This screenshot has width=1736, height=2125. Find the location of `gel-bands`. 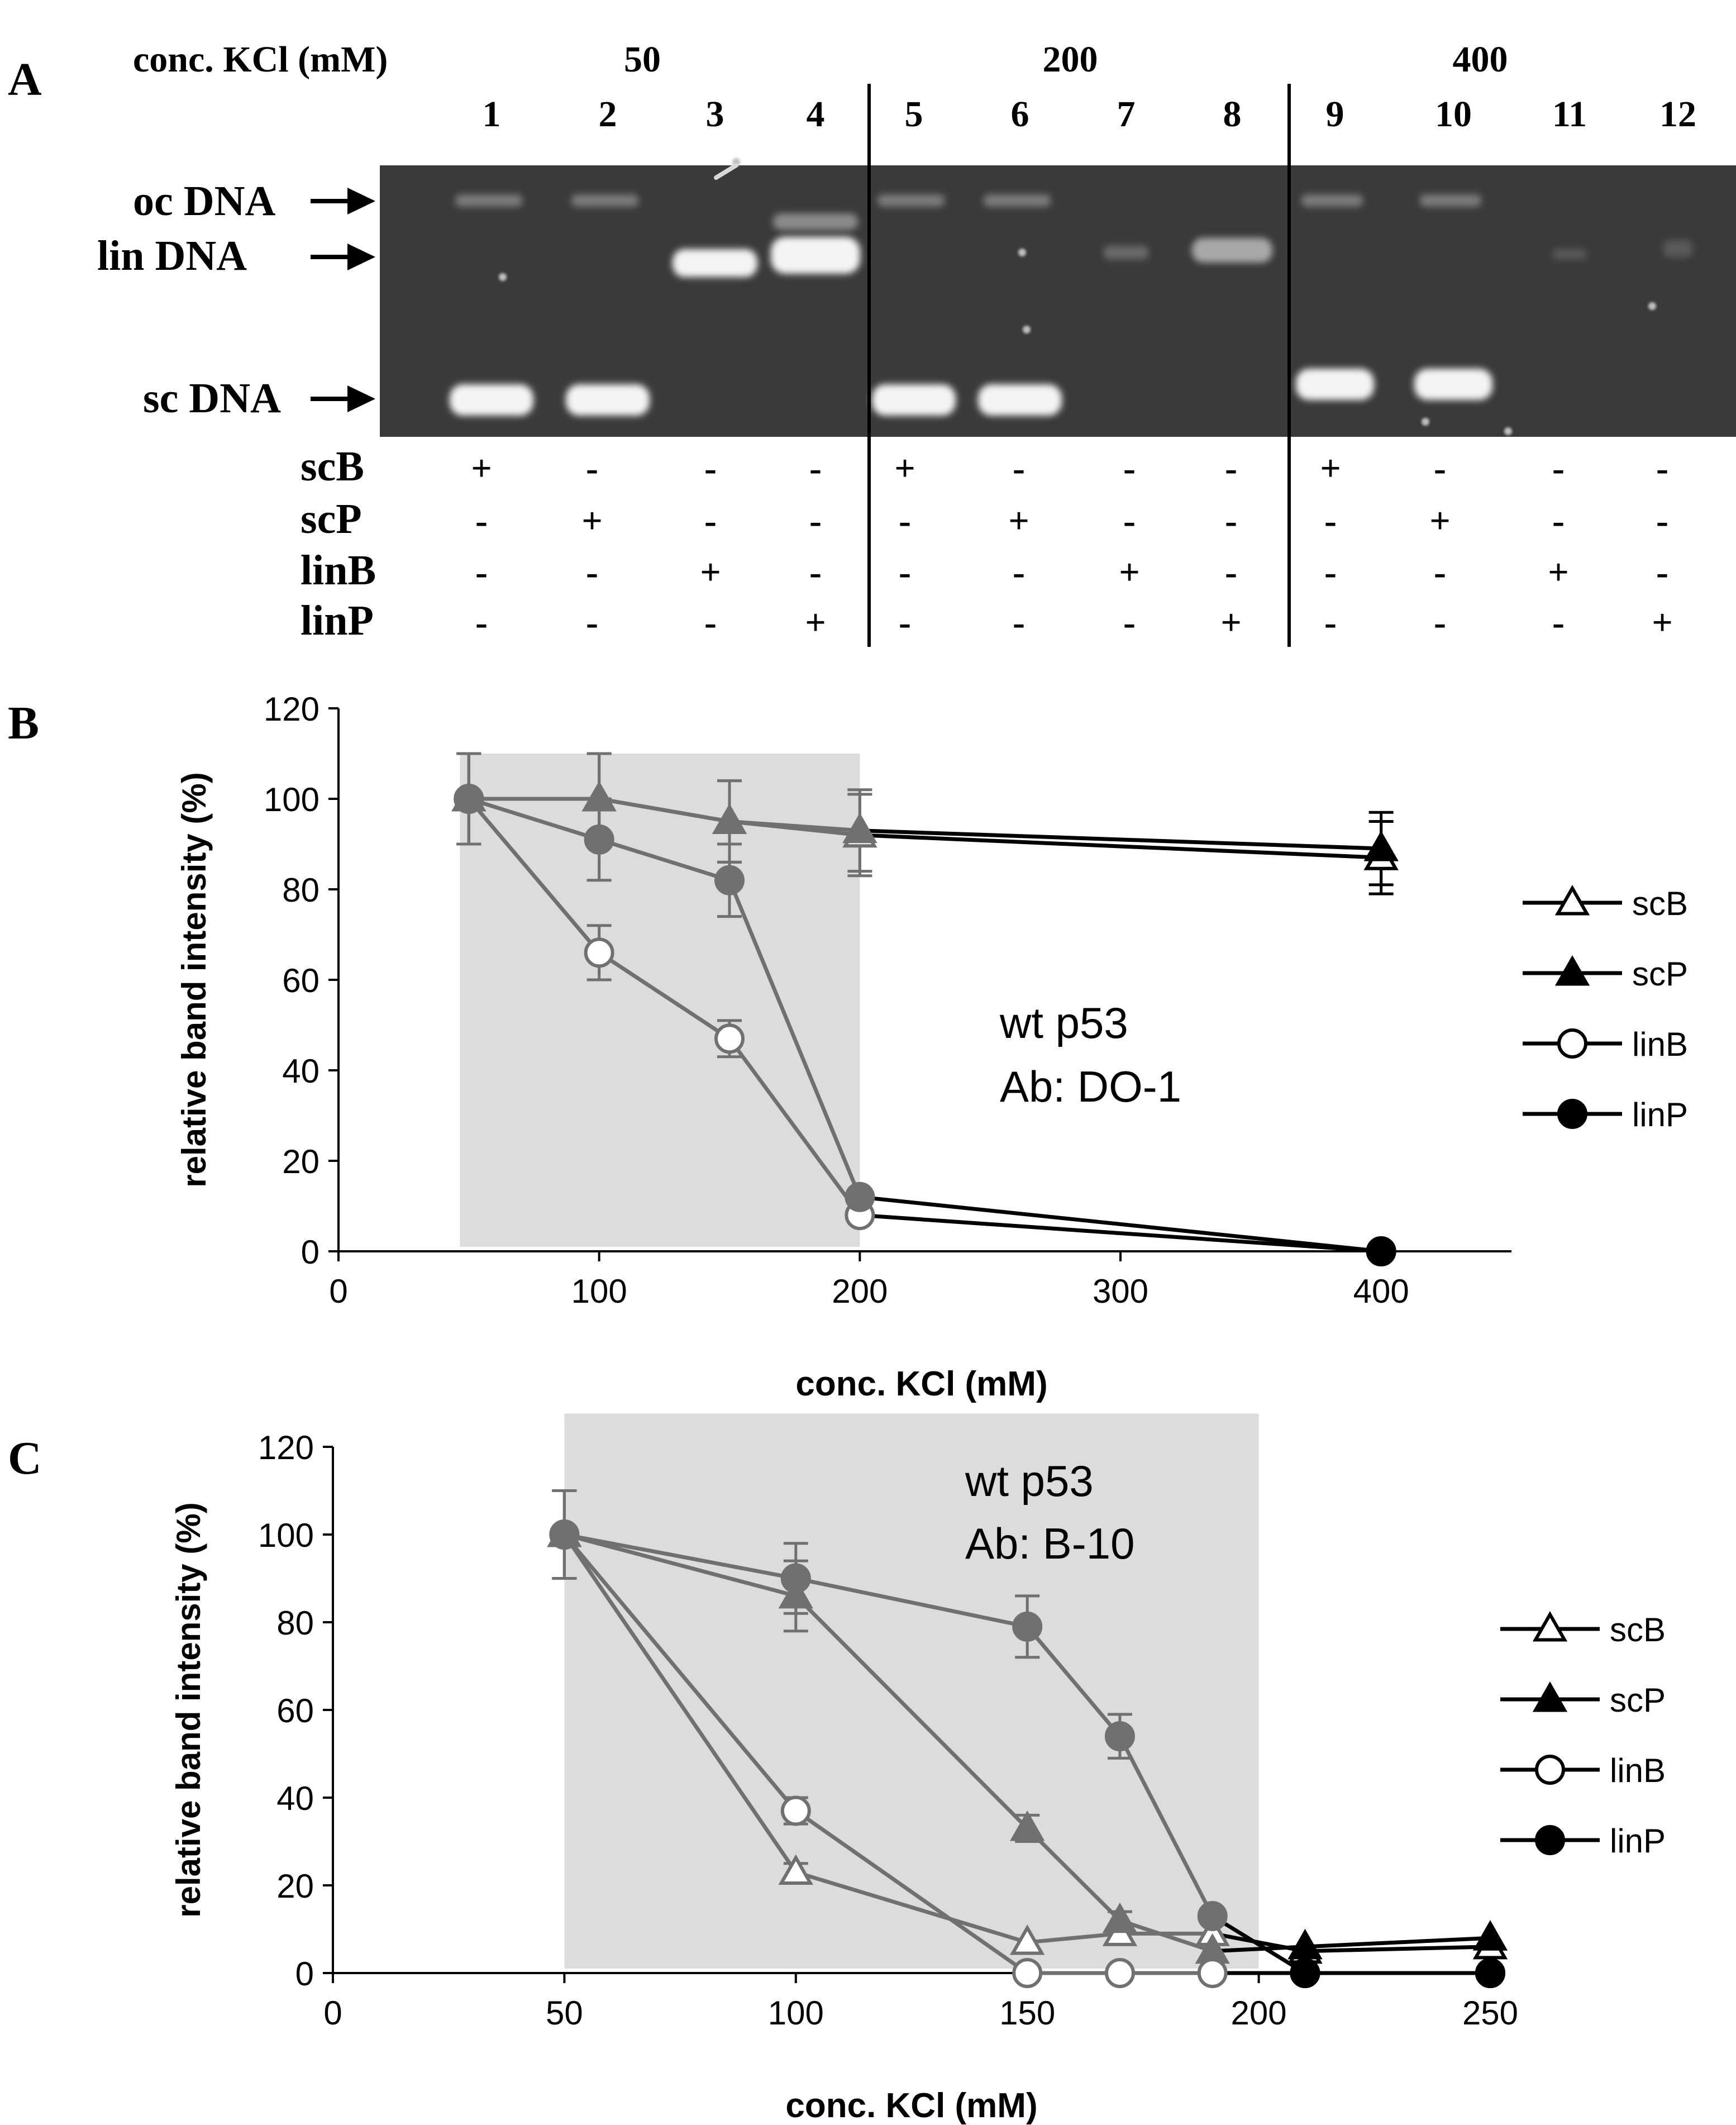

gel-bands is located at coordinates (1071, 296).